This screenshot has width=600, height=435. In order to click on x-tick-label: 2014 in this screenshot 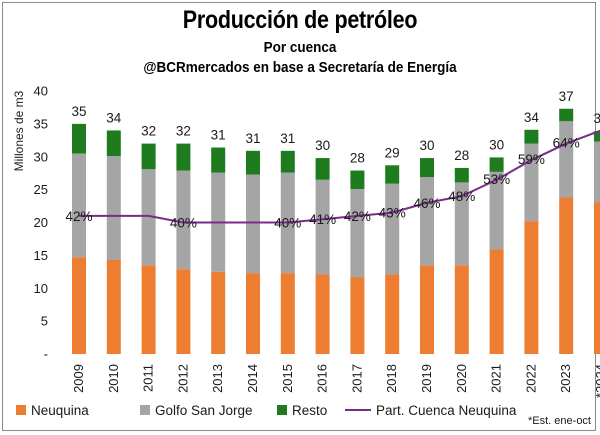, I will do `click(252, 378)`.